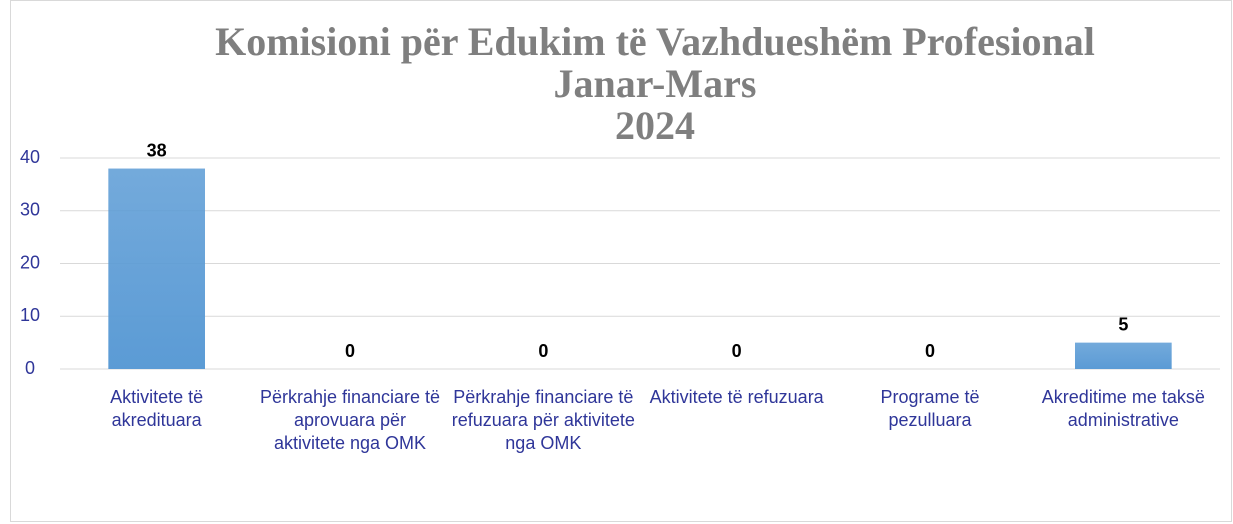 This screenshot has height=524, width=1233. Describe the element at coordinates (30, 157) in the screenshot. I see `y-tick-label: 40` at that location.